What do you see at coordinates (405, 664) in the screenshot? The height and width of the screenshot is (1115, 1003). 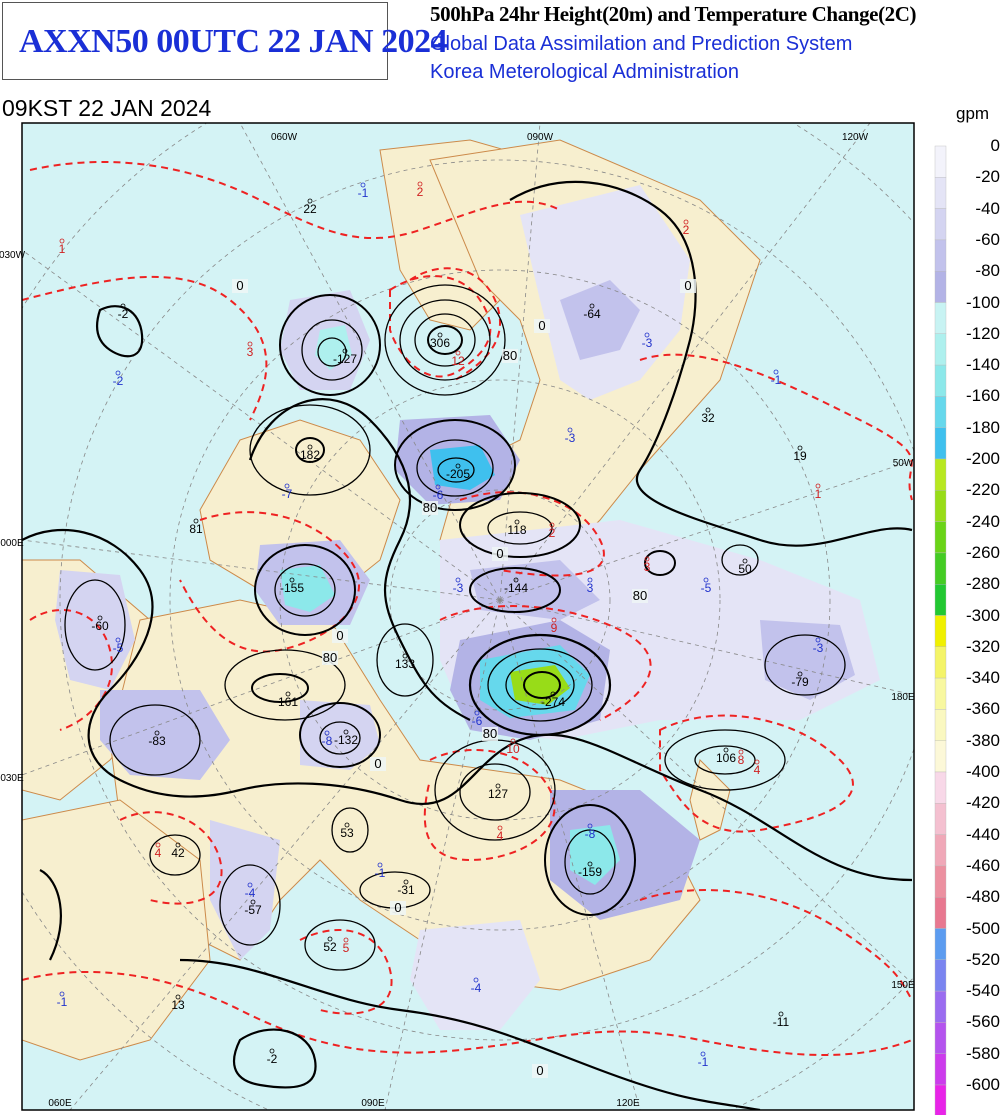 I see `height-center-value: 133` at bounding box center [405, 664].